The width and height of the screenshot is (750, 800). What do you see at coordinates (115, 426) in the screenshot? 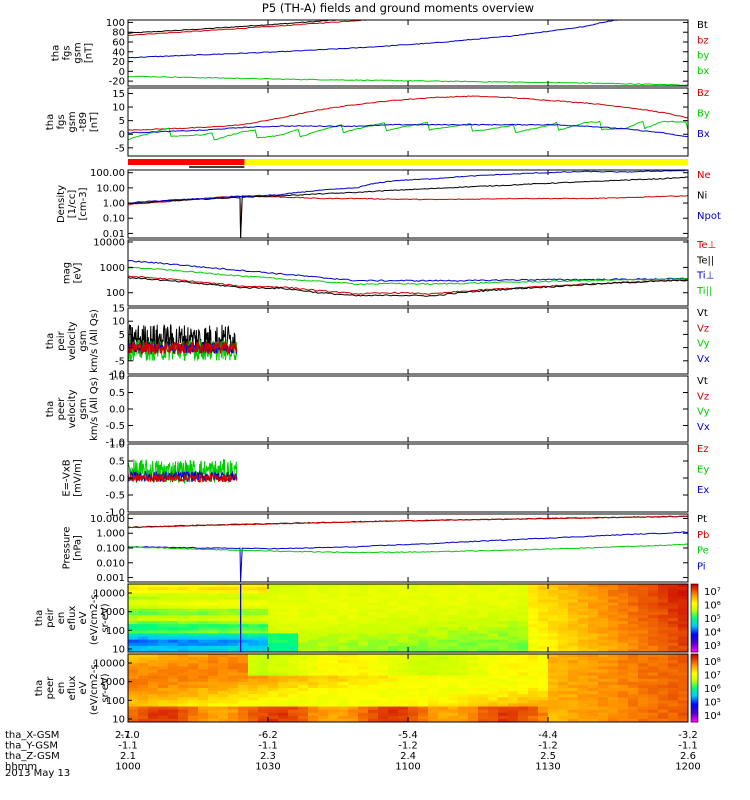
I see `y-tick-label: -0.5` at bounding box center [115, 426].